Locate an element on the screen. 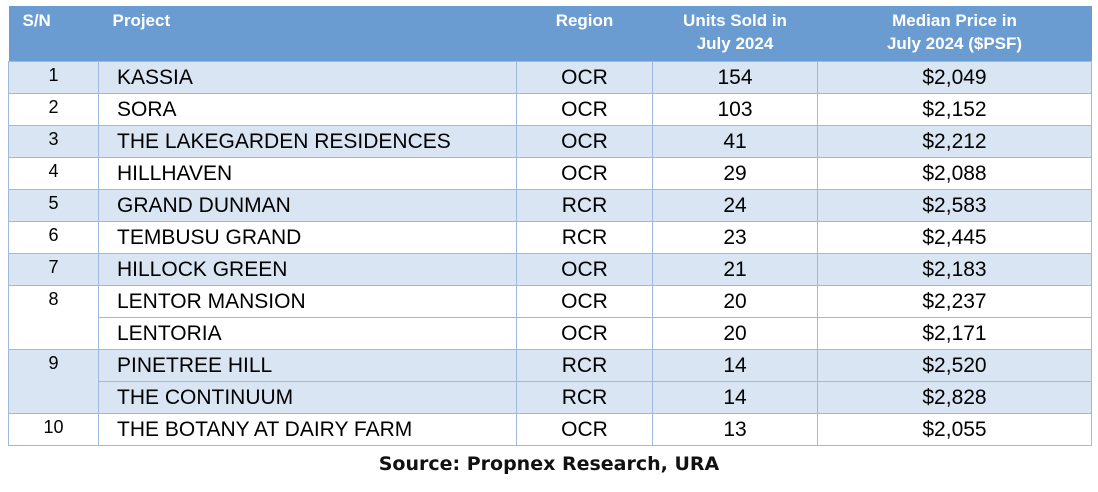 The height and width of the screenshot is (492, 1098). header-project: Project is located at coordinates (307, 34).